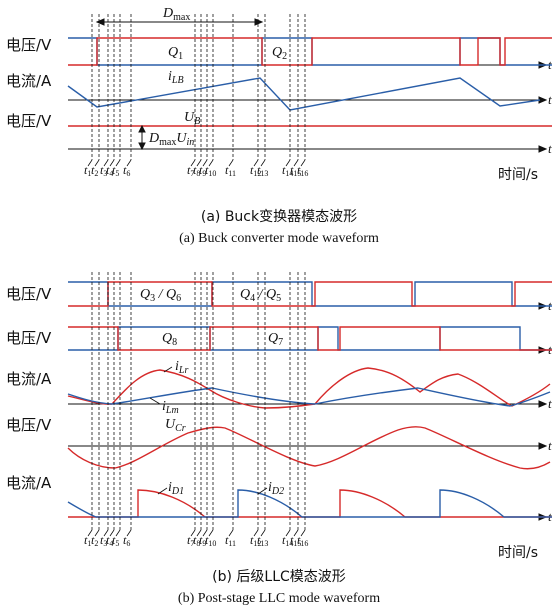 This screenshot has width=558, height=610. What do you see at coordinates (309, 447) in the screenshot?
I see `panel-b-ucr-trace` at bounding box center [309, 447].